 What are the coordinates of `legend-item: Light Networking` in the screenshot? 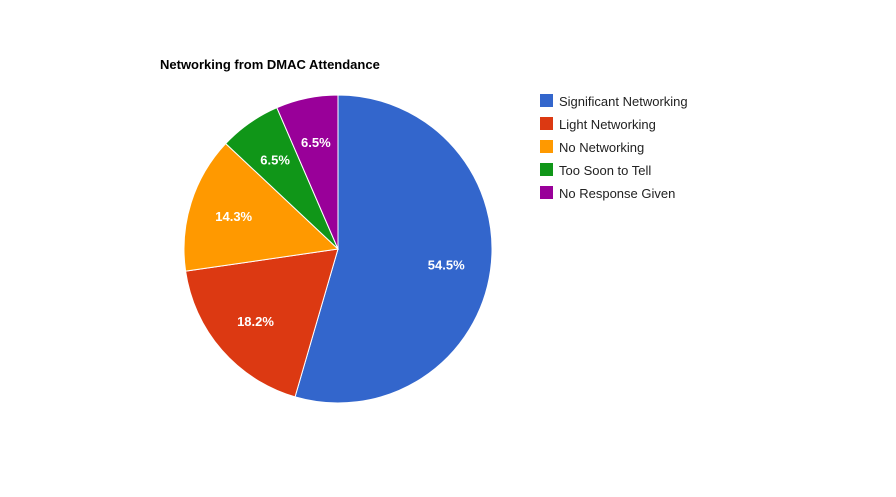 It's located at (607, 124).